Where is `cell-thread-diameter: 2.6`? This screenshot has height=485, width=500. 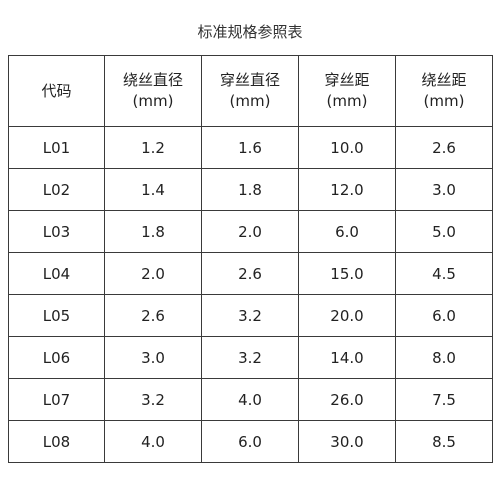
cell-thread-diameter: 2.6 is located at coordinates (250, 273).